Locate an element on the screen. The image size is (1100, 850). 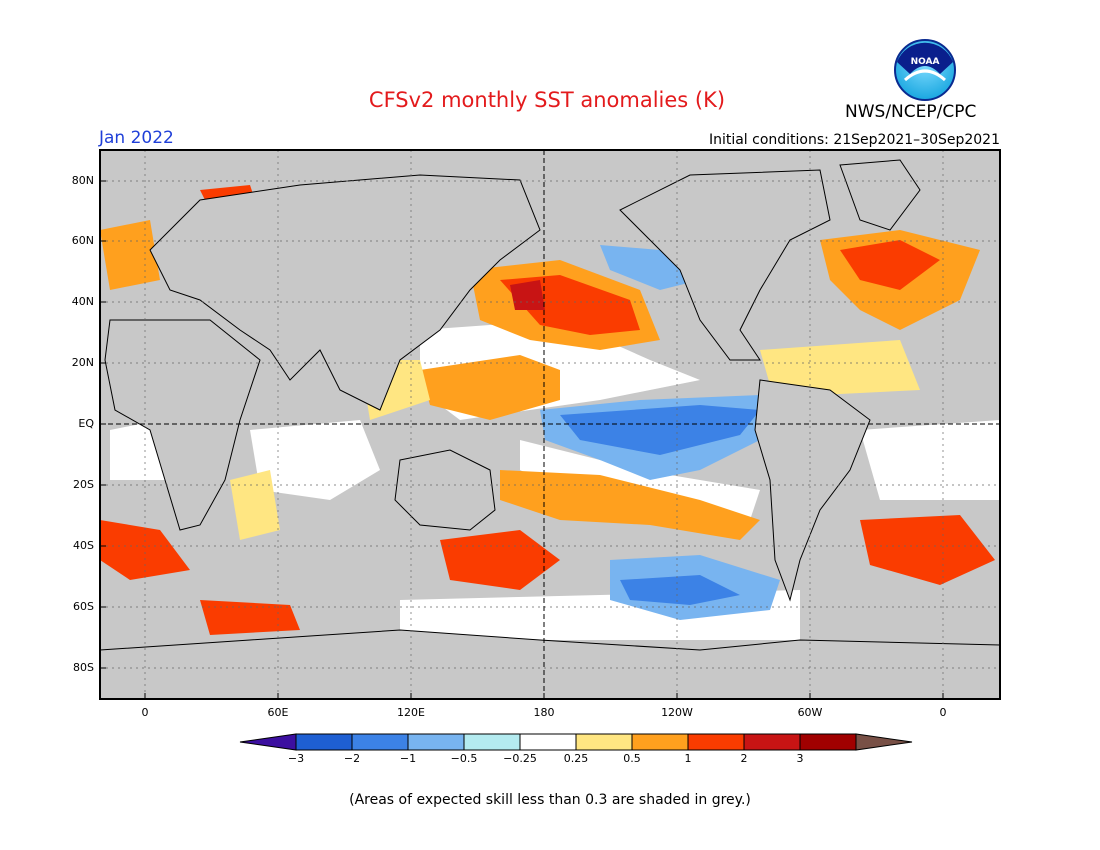
colorbar-label: 1 is located at coordinates (688, 758).